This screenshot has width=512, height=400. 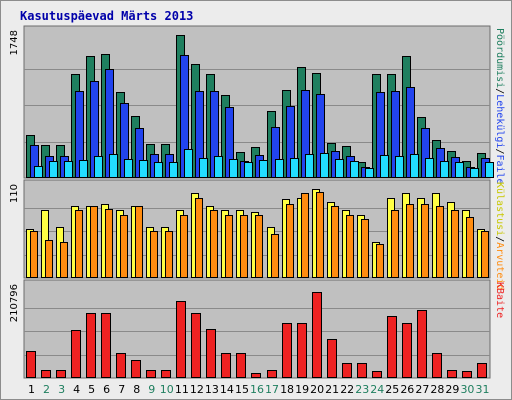 I want to click on x-tick-label: 1, so click(x=31, y=389).